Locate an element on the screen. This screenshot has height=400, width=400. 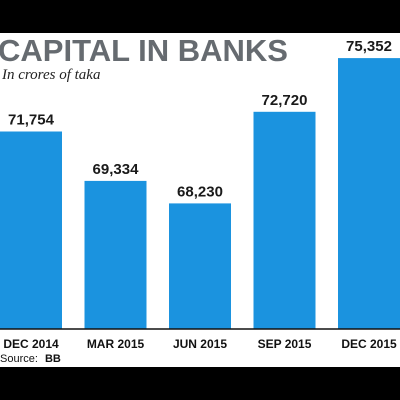
bar-mar-2015 is located at coordinates (115, 254).